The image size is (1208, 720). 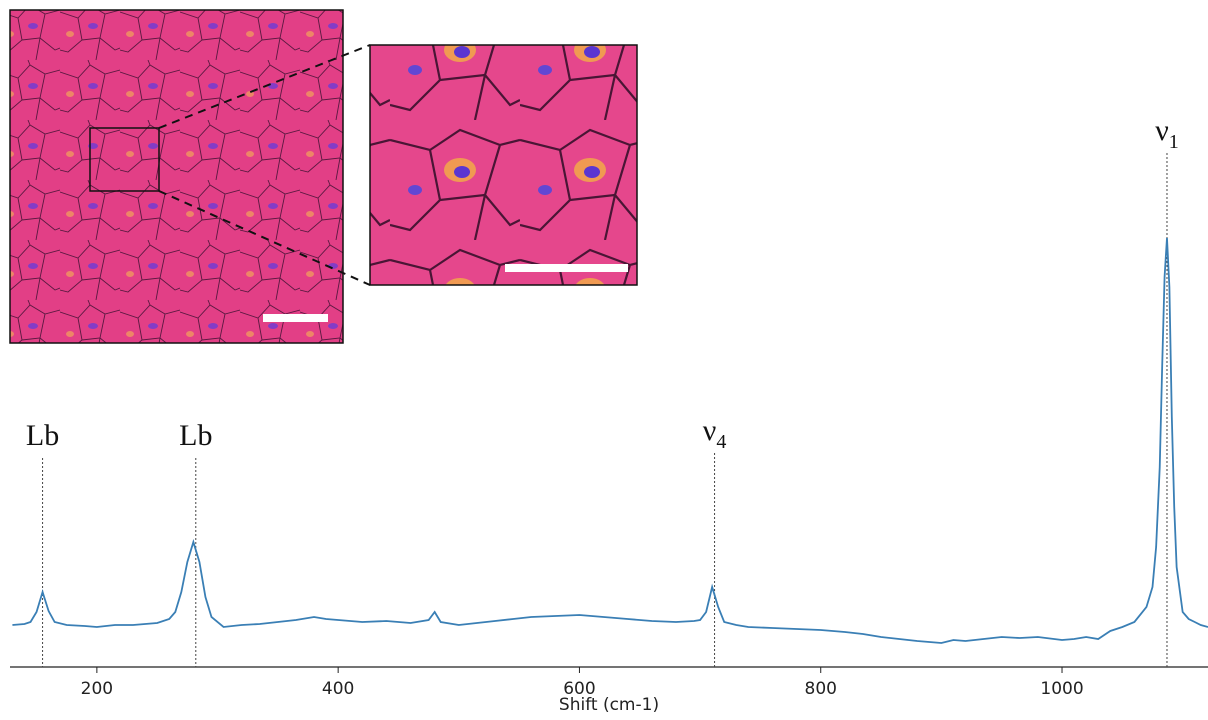 What do you see at coordinates (1174, 142) in the screenshot?
I see `peak-label-sub: 1` at bounding box center [1174, 142].